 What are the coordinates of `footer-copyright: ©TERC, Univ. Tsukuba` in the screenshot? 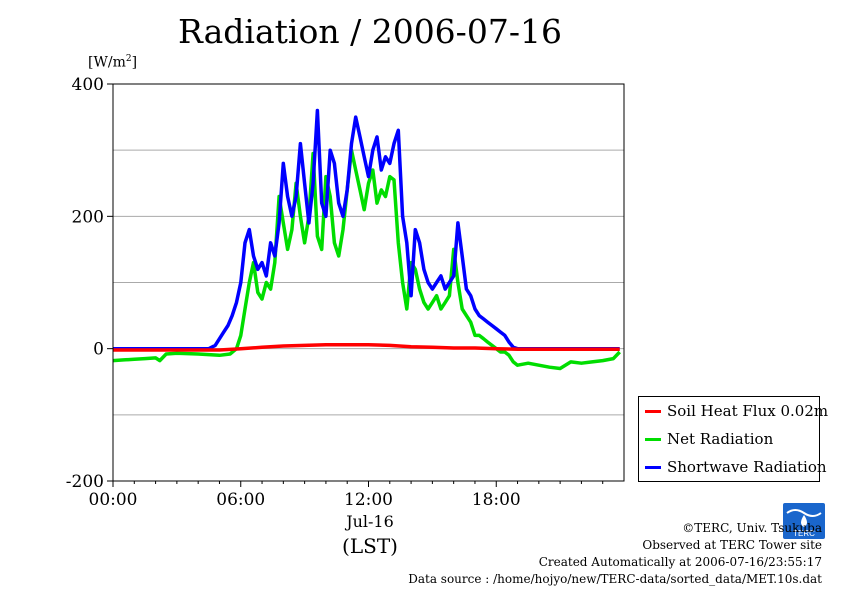 It's located at (752, 528).